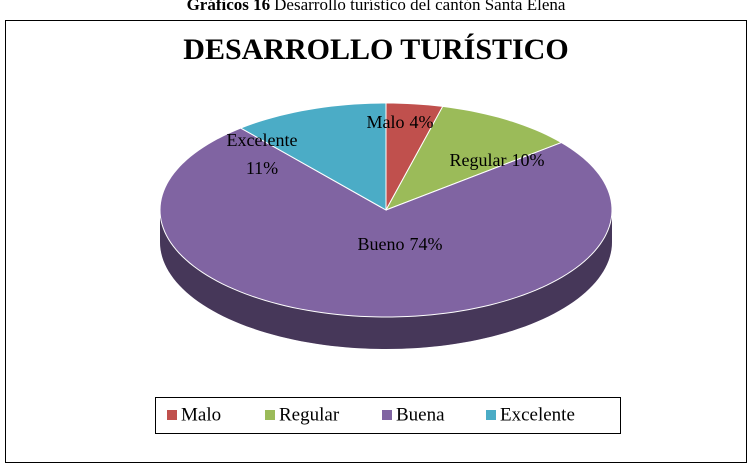  I want to click on slice-name: Excelente, so click(262, 140).